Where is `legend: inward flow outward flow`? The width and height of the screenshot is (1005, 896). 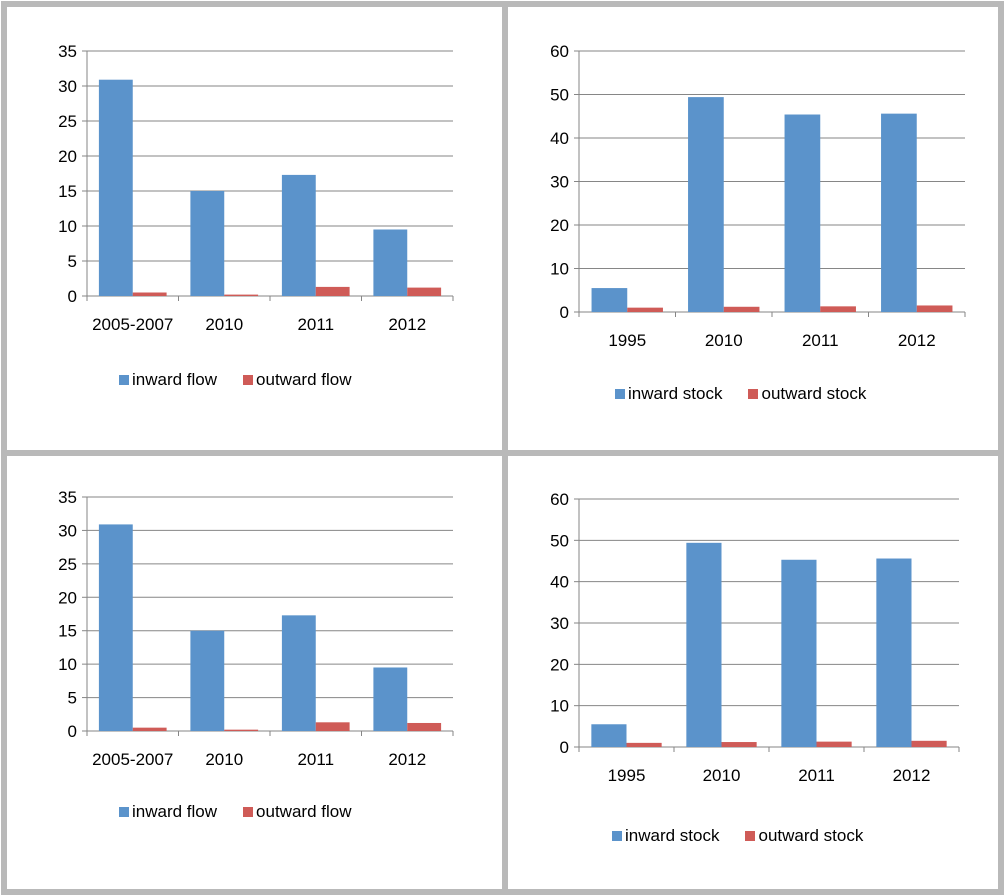
legend: inward flow outward flow is located at coordinates (235, 380).